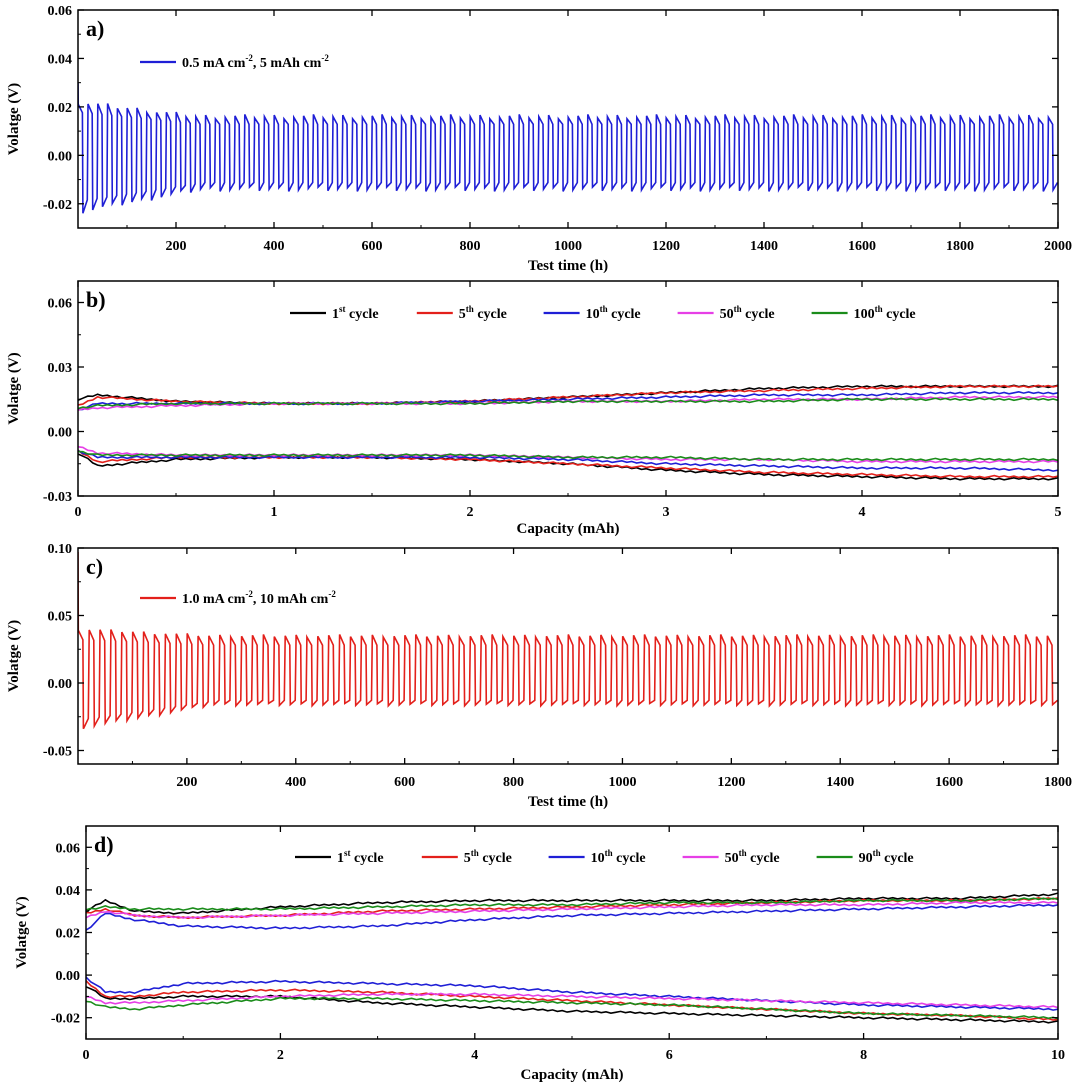 The height and width of the screenshot is (1088, 1080). What do you see at coordinates (1058, 246) in the screenshot?
I see `x-tick-label: 2000` at bounding box center [1058, 246].